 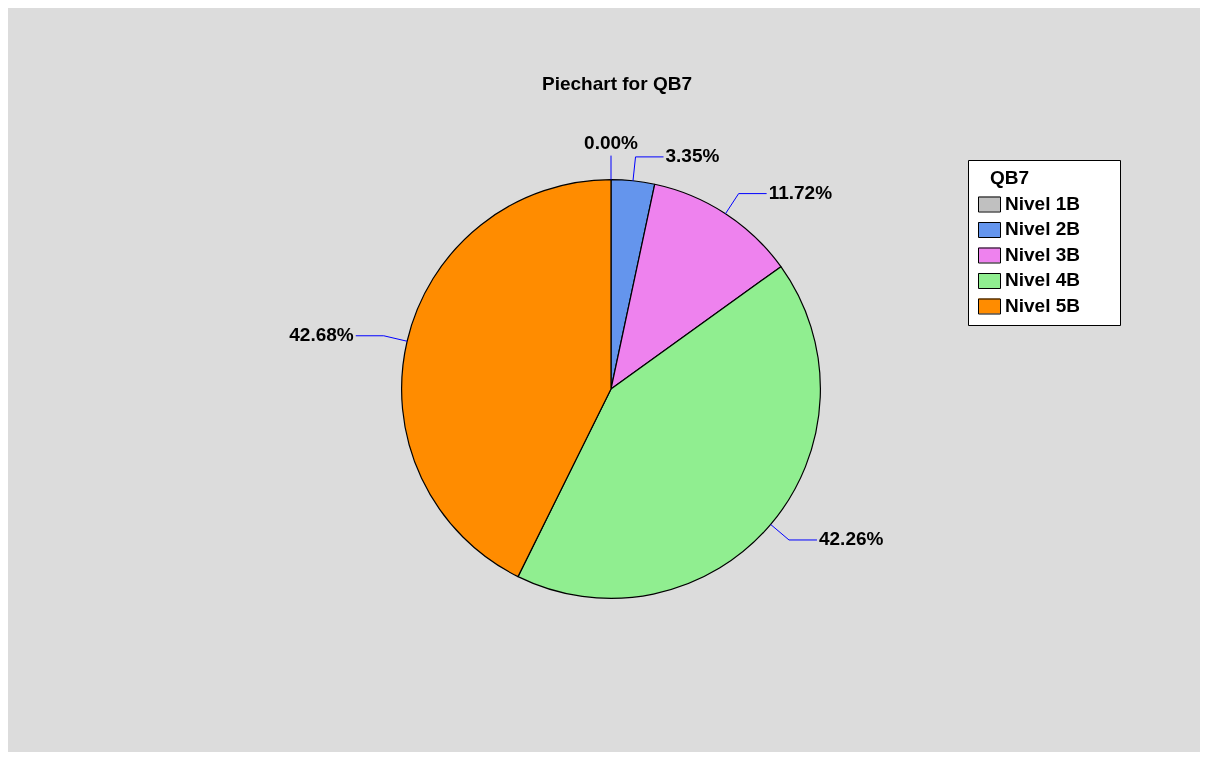 I want to click on legend-label: Nivel 3B, so click(x=1042, y=254).